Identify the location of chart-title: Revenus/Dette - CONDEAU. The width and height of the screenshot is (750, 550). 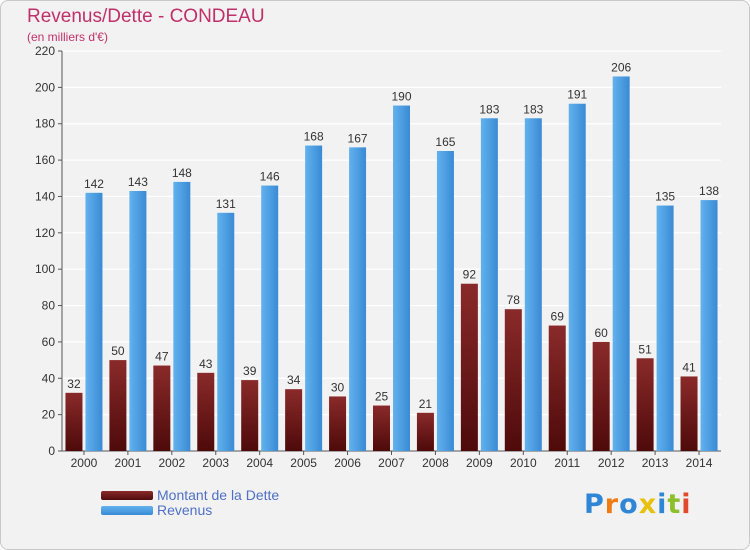
(146, 16).